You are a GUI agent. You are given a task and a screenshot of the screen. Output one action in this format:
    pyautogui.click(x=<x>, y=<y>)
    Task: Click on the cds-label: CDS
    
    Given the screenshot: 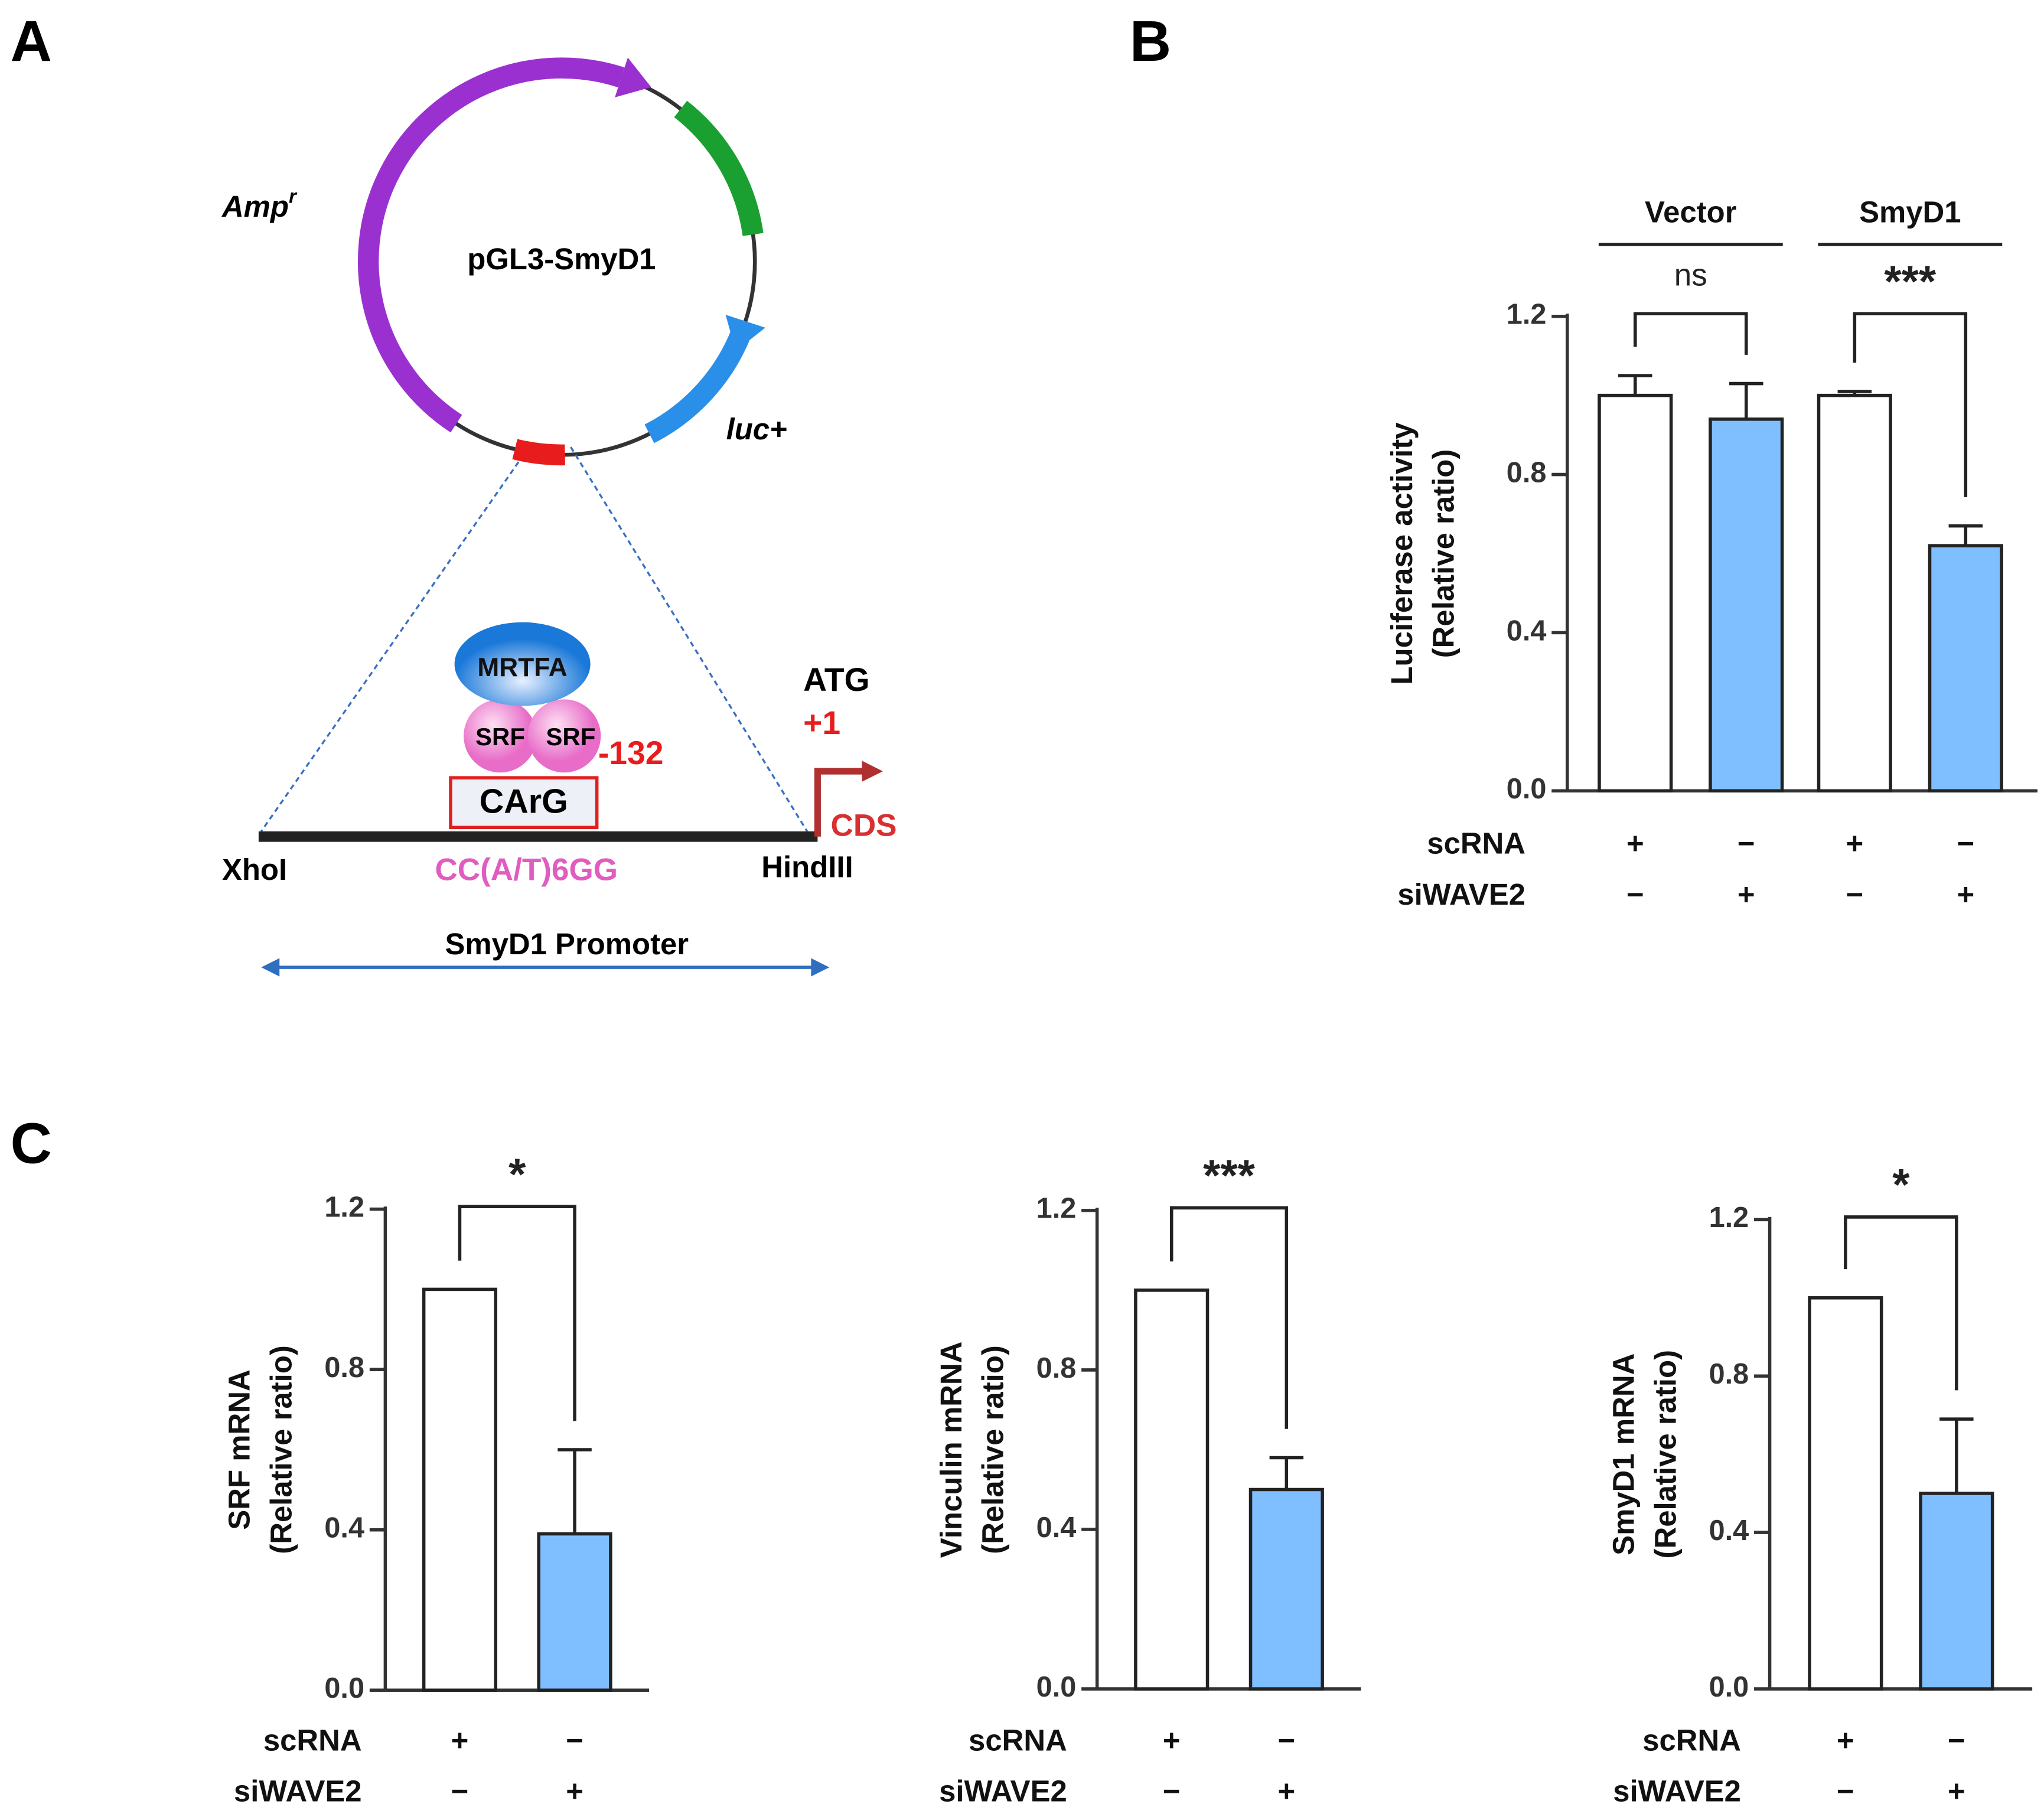 What is the action you would take?
    pyautogui.click(x=864, y=825)
    